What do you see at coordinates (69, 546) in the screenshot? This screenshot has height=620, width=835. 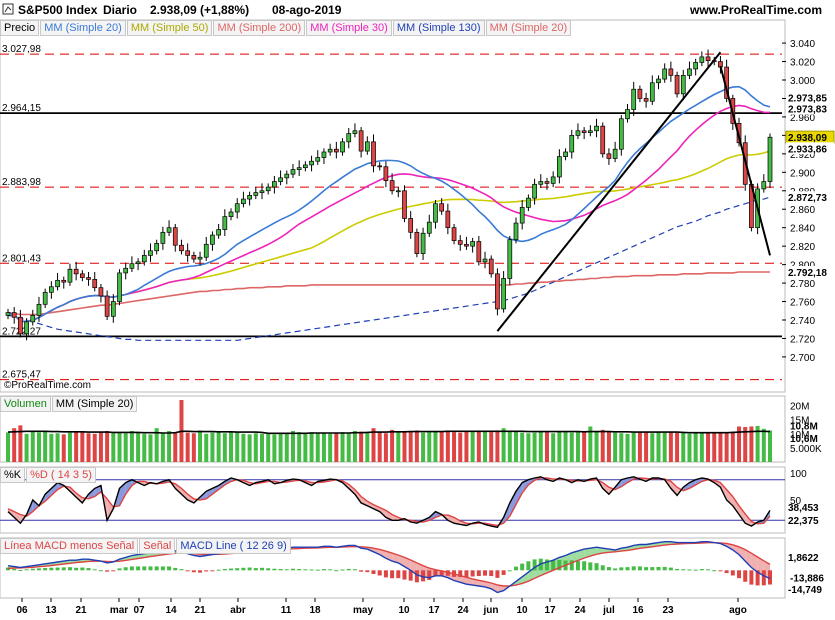 I see `legend-item: Línea MACD menos Señal` at bounding box center [69, 546].